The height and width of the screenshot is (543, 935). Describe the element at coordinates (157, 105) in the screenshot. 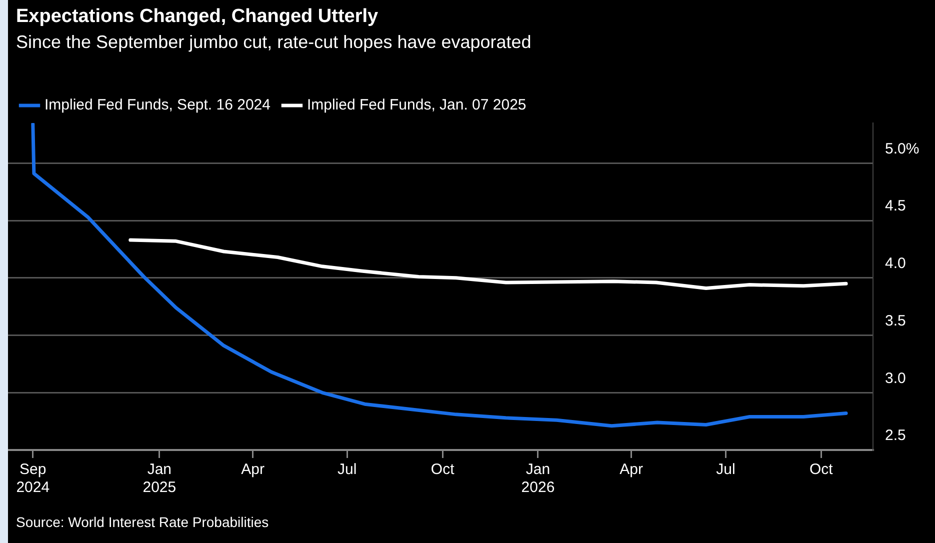

I see `legend-label: Implied Fed Funds, Sept. 16 2024` at that location.